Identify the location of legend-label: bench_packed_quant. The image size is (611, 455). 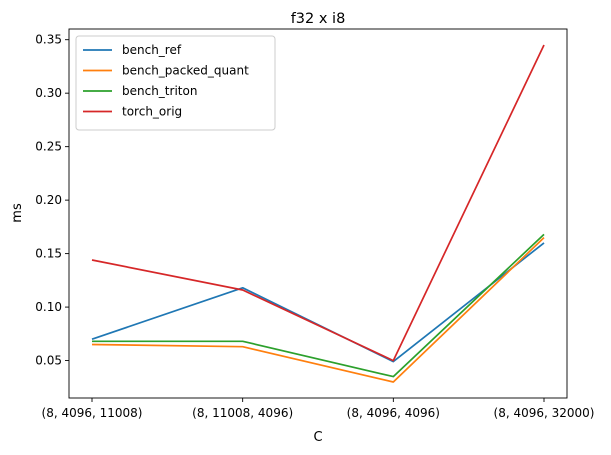
(185, 71).